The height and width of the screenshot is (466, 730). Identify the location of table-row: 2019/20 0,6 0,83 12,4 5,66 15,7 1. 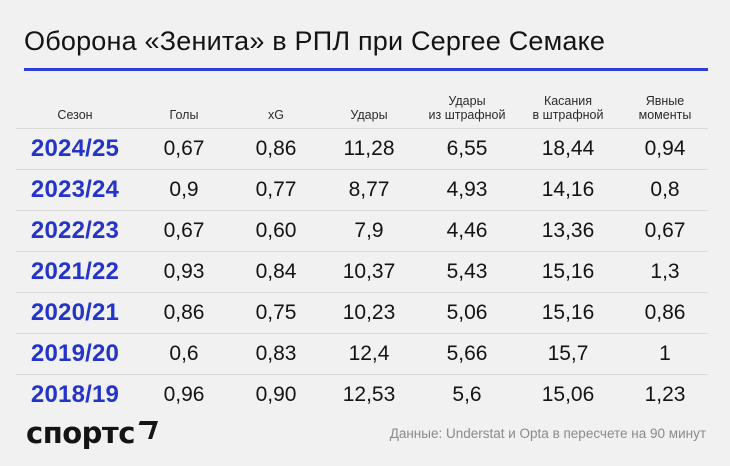
(362, 354).